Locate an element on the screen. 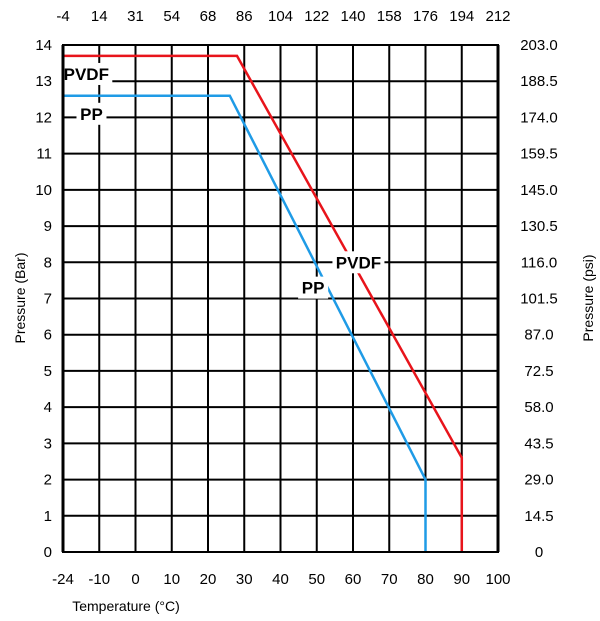 The width and height of the screenshot is (600, 621). y-tick-label-left: 3 is located at coordinates (48, 443).